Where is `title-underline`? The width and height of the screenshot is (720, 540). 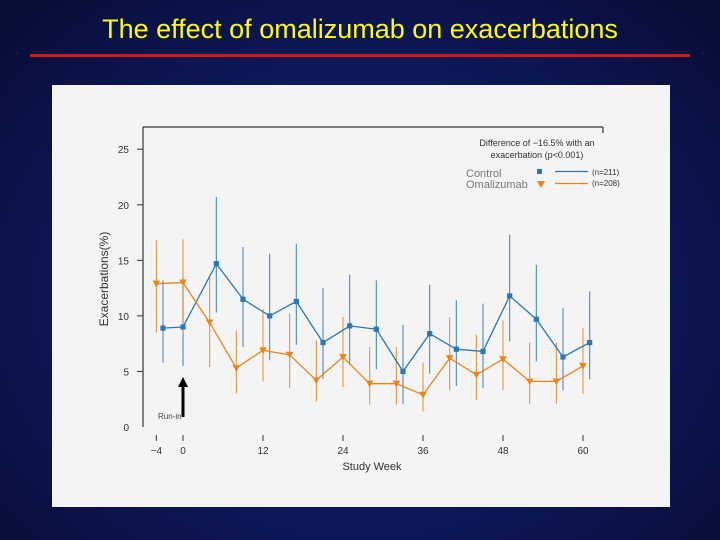
title-underline is located at coordinates (360, 55).